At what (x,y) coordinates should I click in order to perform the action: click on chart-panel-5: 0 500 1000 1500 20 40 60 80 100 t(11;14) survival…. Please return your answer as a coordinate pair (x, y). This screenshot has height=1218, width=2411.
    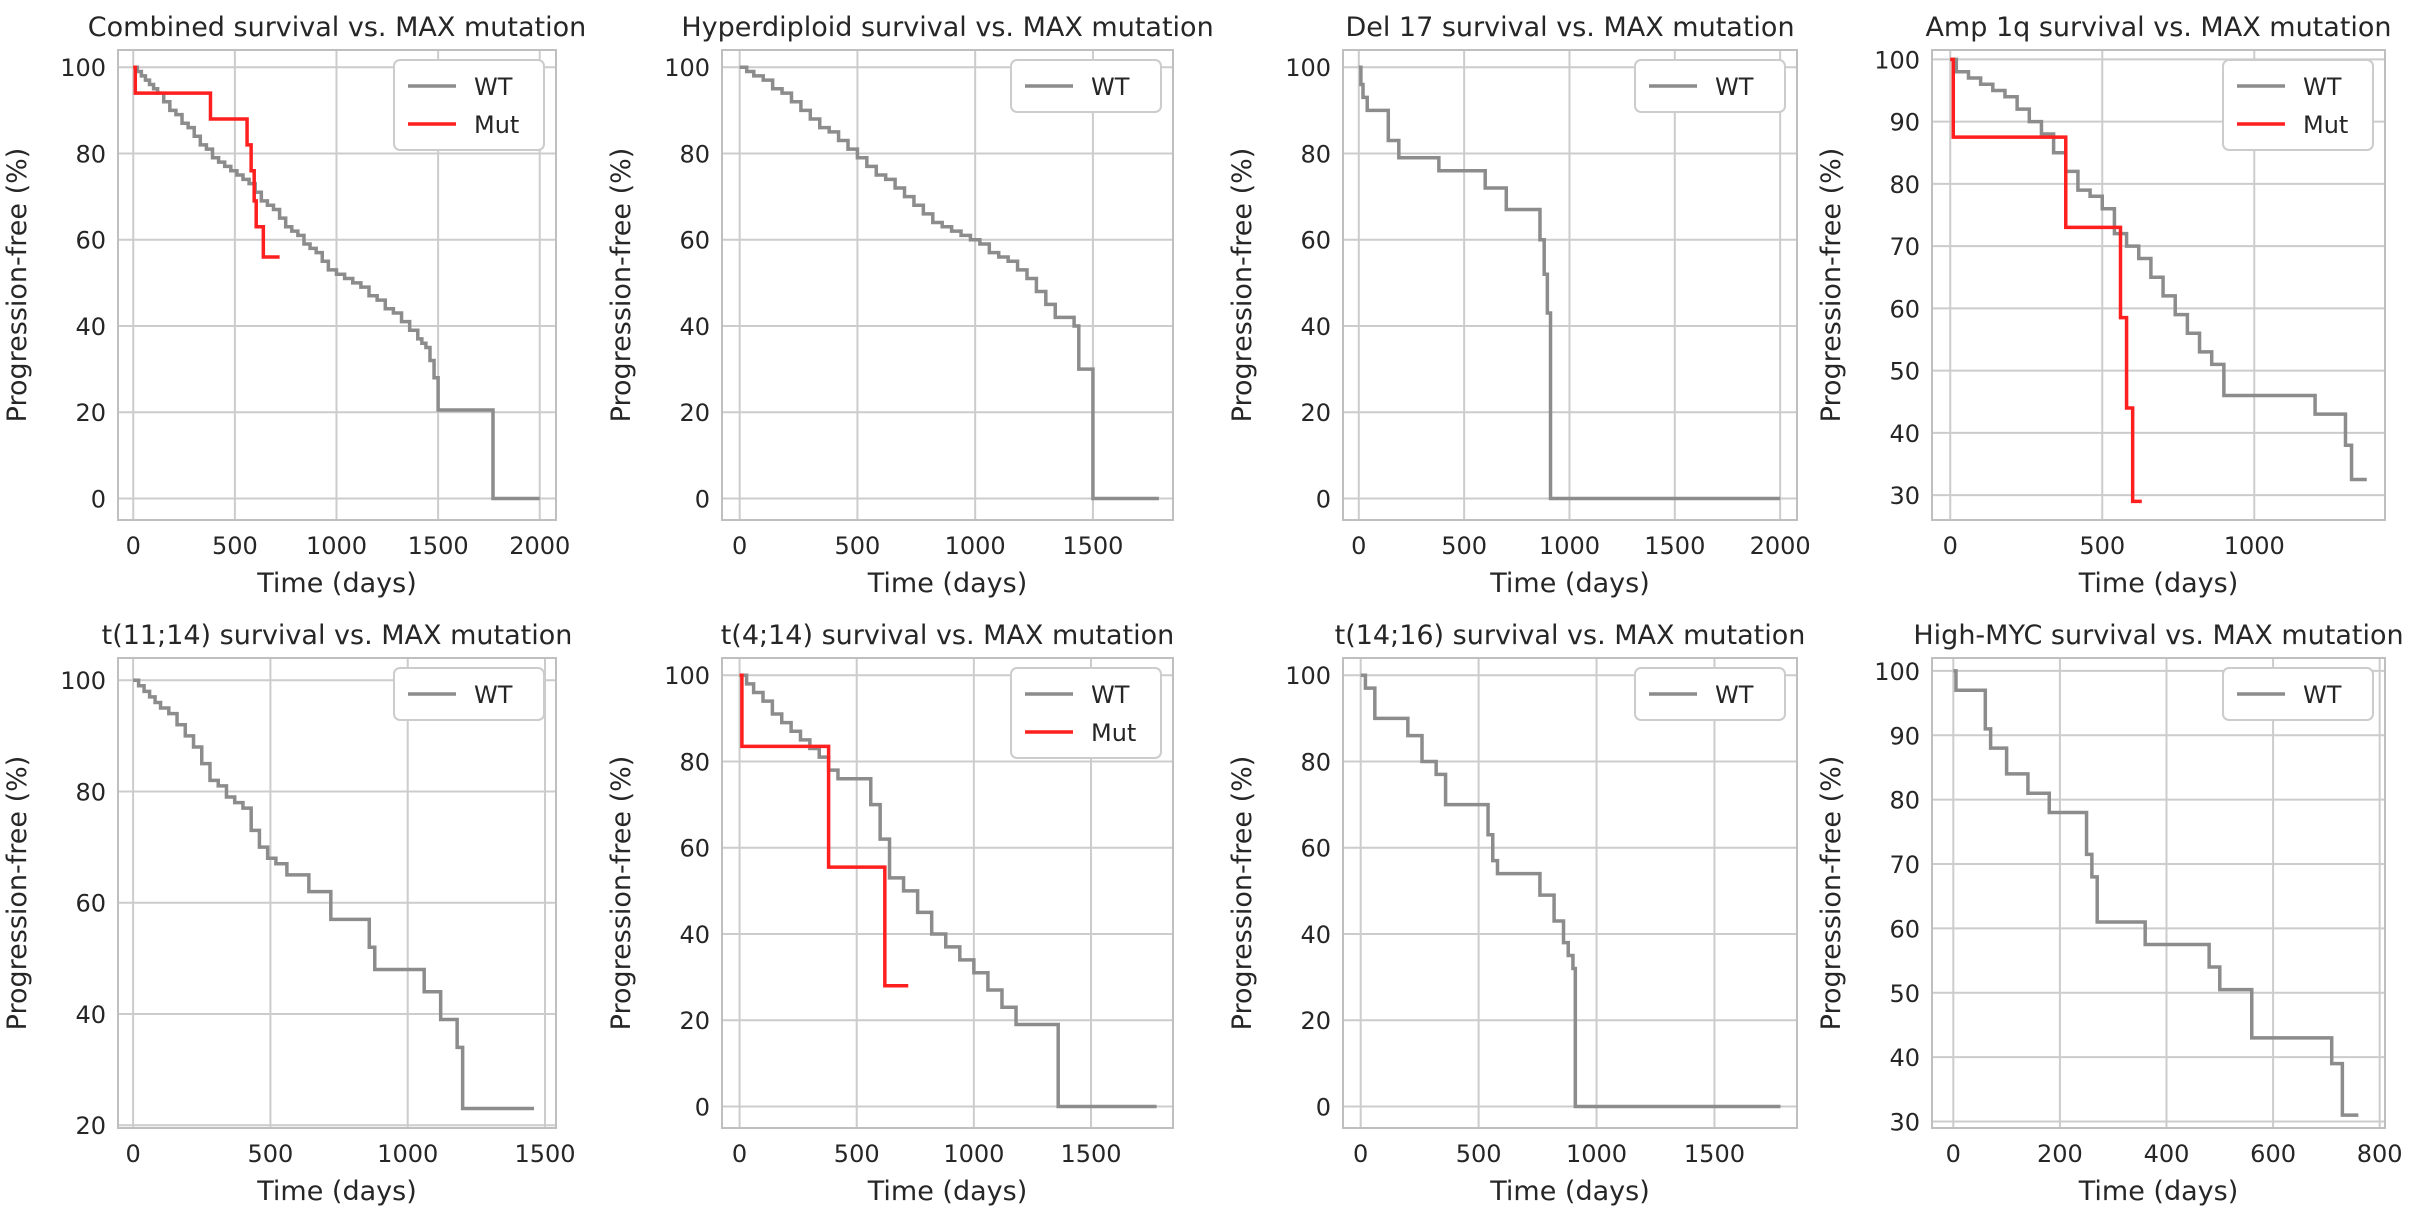
    Looking at the image, I should click on (289, 913).